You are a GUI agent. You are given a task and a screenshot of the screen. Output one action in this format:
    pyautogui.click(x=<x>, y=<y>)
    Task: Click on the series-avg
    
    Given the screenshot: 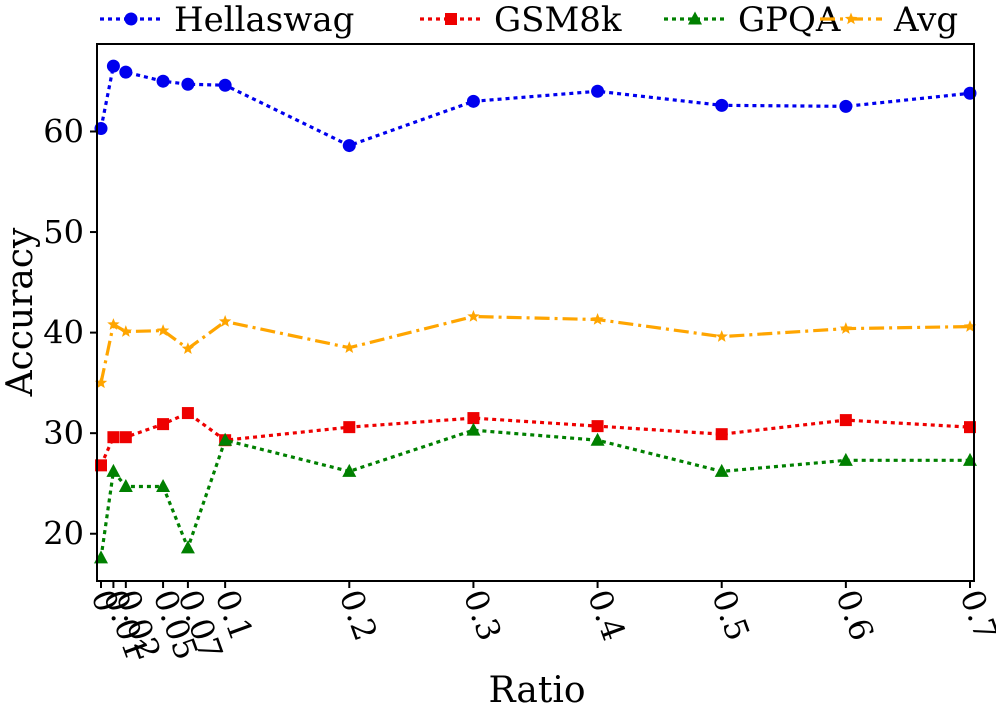 What is the action you would take?
    pyautogui.click(x=535, y=349)
    